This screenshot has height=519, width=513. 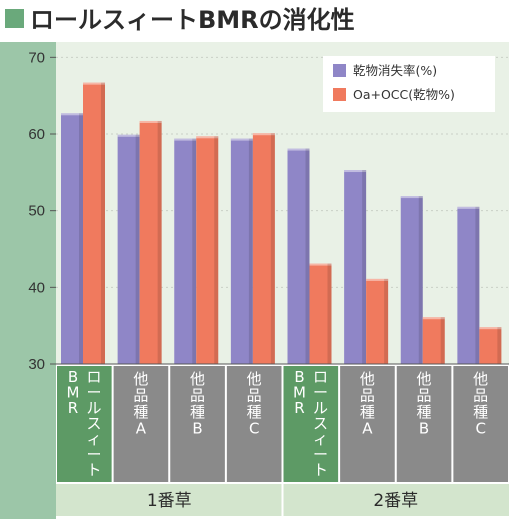 I want to click on legend: 乾物消失率(%) Oa+OCC(乾物%), so click(x=409, y=84).